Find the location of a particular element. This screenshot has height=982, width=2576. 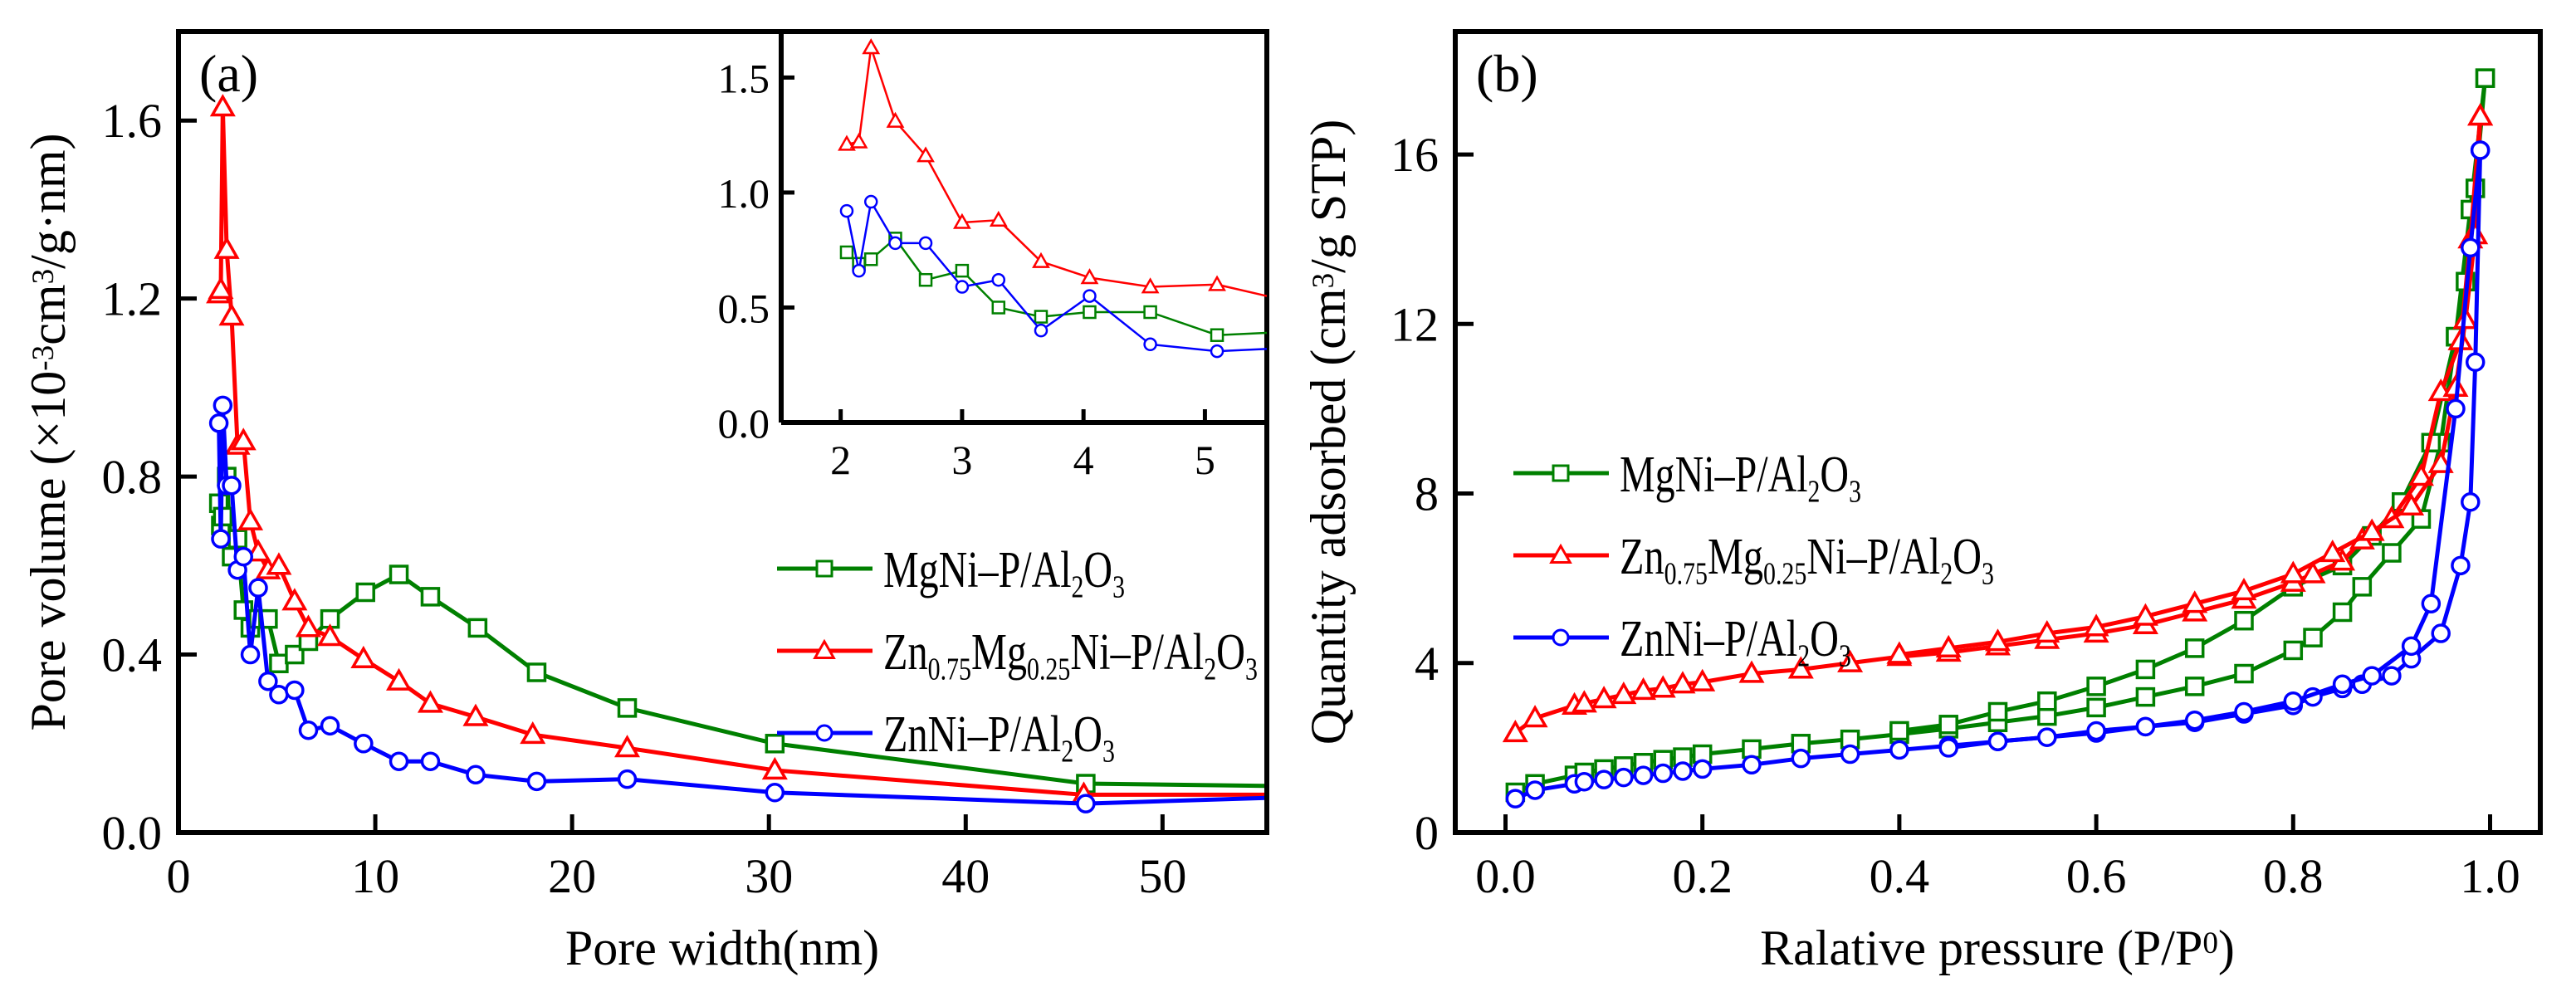

y-tick-label: 0 is located at coordinates (1427, 833).